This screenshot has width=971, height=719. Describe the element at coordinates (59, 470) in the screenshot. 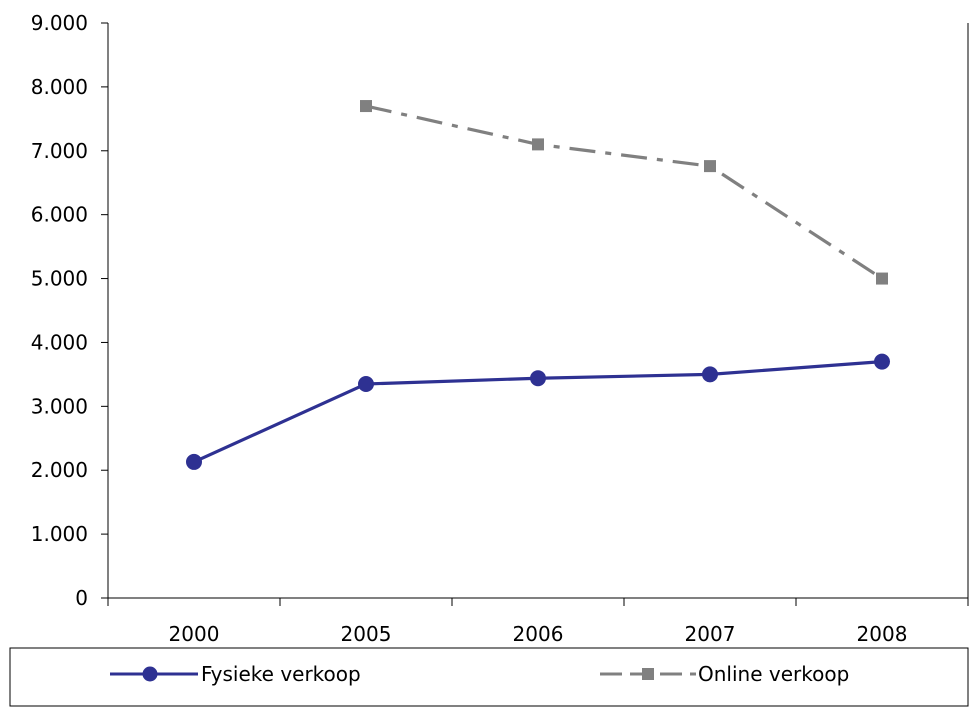

I see `y-tick-label: 2.000` at that location.